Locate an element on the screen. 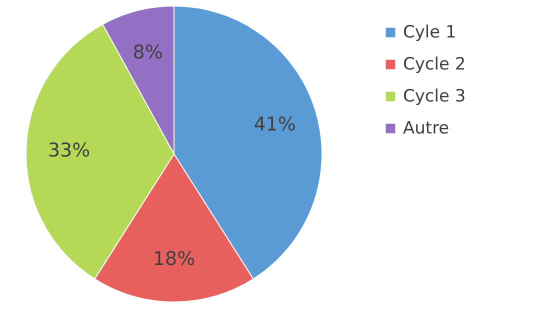  legend-label: Autre is located at coordinates (426, 128).